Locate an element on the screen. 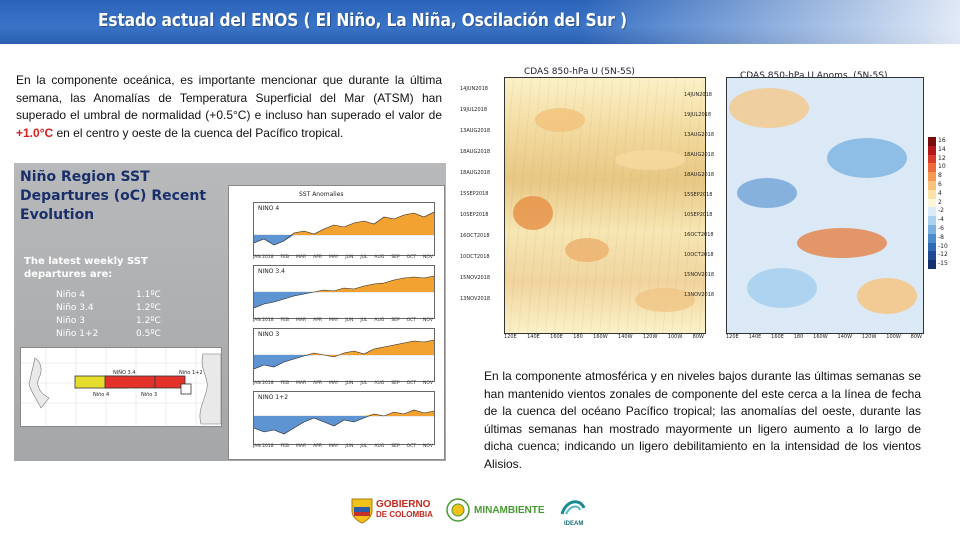  nino34-region is located at coordinates (130, 382).